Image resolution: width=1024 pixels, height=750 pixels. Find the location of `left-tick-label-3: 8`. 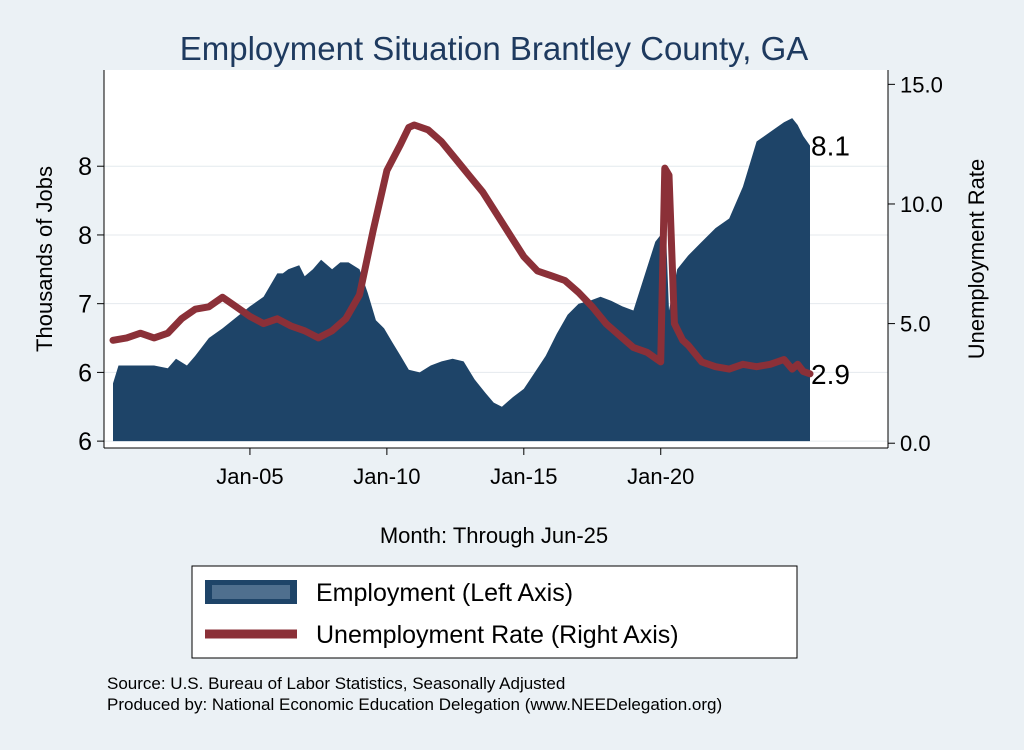

left-tick-label-3: 8 is located at coordinates (85, 236).